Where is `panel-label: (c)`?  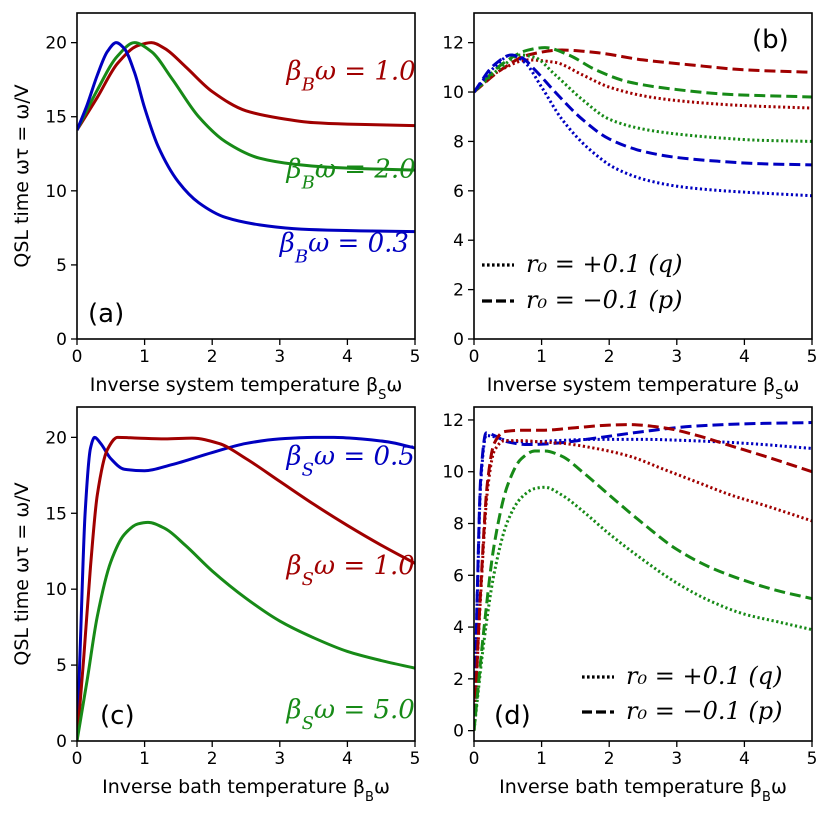 panel-label: (c) is located at coordinates (117, 716).